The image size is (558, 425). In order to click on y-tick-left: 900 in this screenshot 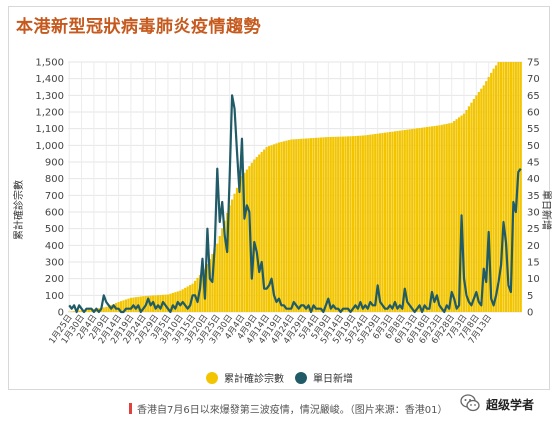, I will do `click(54, 163)`.